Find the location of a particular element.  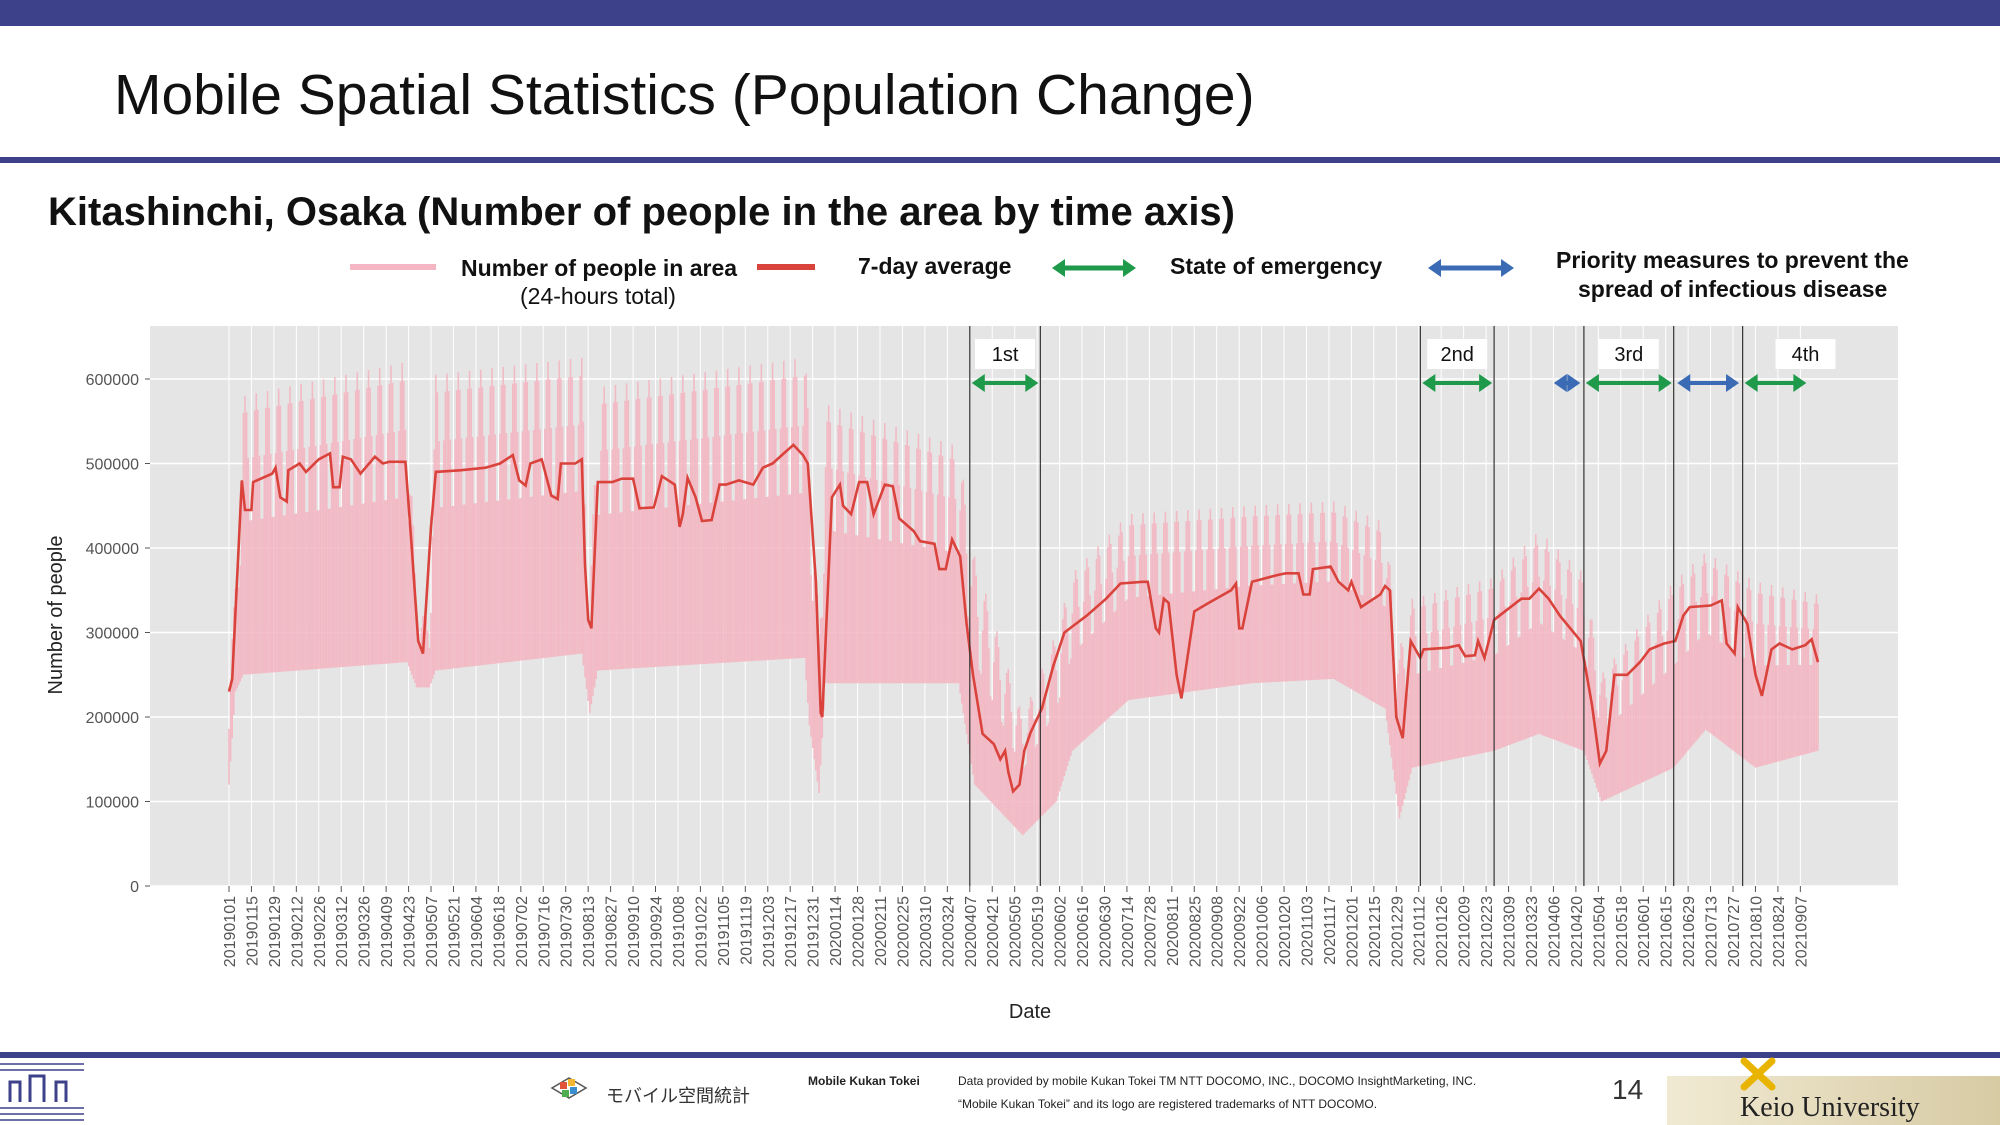

x-tick-label-61: 20210504 is located at coordinates (1599, 931).